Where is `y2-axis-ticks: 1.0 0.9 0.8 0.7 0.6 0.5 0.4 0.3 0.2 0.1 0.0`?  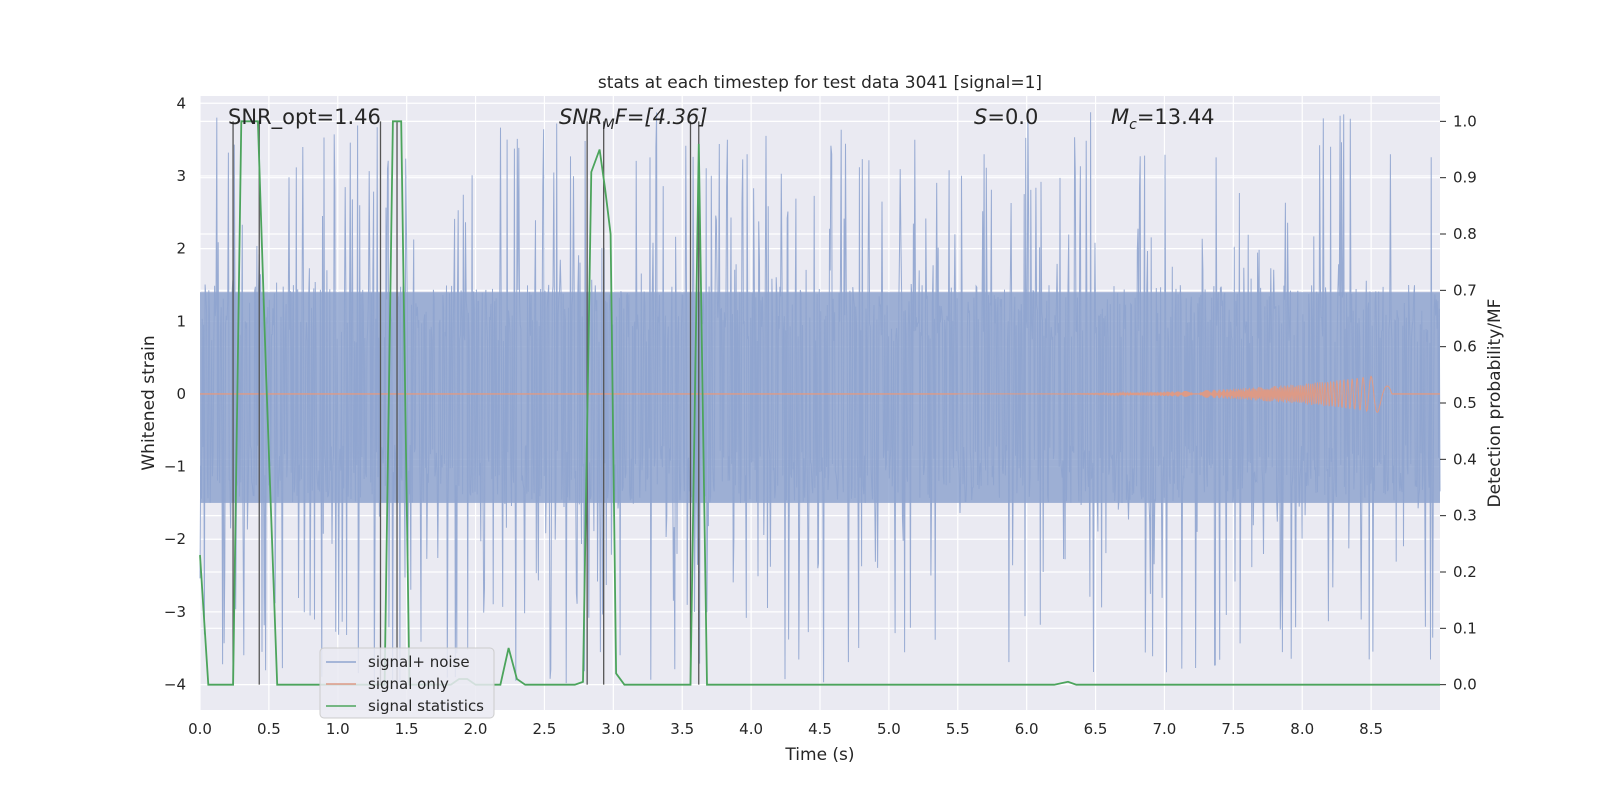 y2-axis-ticks: 1.0 0.9 0.8 0.7 0.6 0.5 0.4 0.3 0.2 0.1 0.0 is located at coordinates (1458, 403).